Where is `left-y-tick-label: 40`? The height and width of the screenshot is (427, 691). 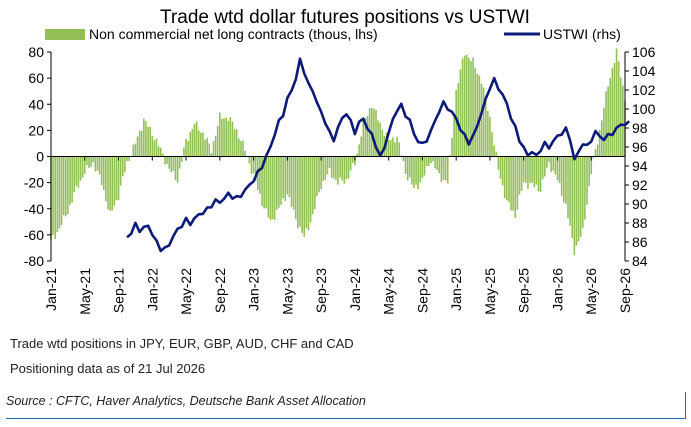 left-y-tick-label: 40 is located at coordinates (36, 104).